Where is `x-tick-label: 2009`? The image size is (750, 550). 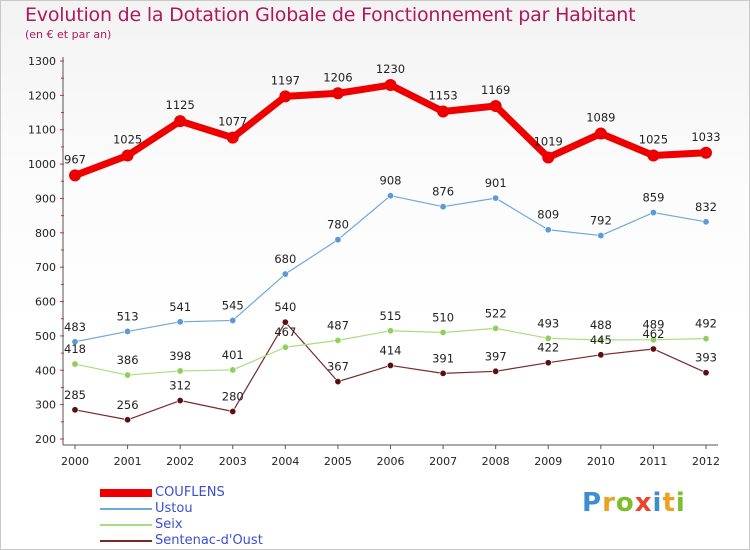
x-tick-label: 2009 is located at coordinates (548, 461).